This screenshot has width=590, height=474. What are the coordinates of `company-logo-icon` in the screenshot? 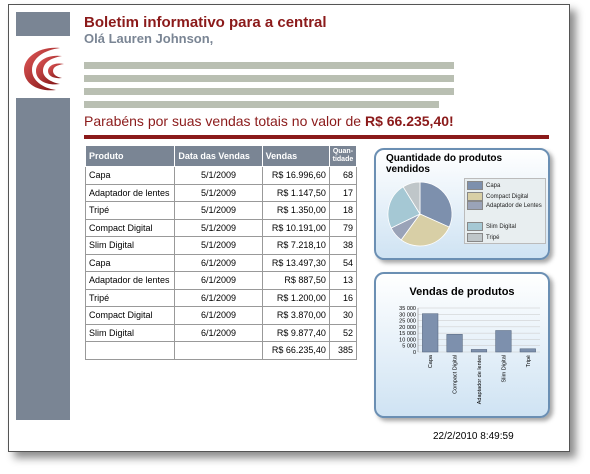 It's located at (44, 69).